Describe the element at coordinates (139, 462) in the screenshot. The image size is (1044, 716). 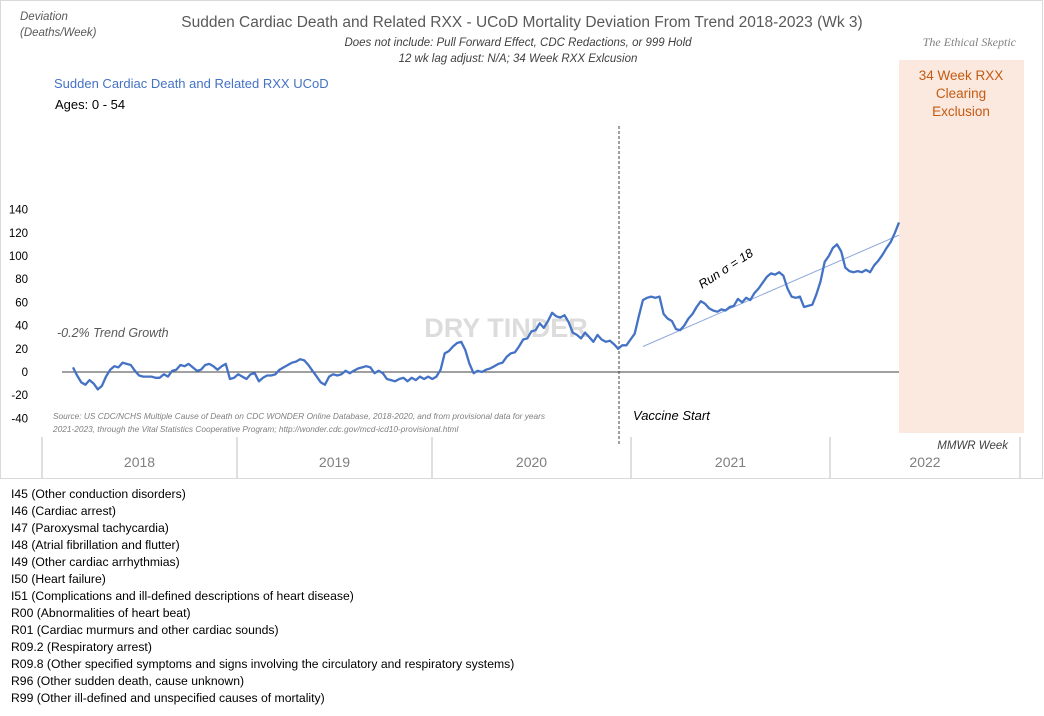
I see `year-label: 2018` at that location.